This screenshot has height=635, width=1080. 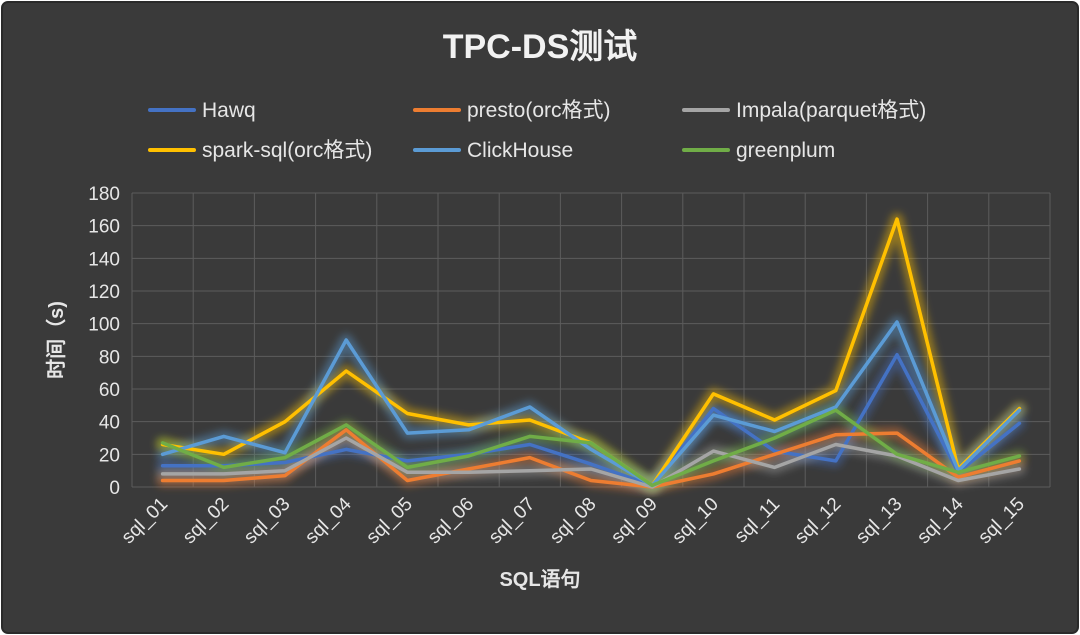 What do you see at coordinates (56, 340) in the screenshot?
I see `y-axis-label: 时间（s)` at bounding box center [56, 340].